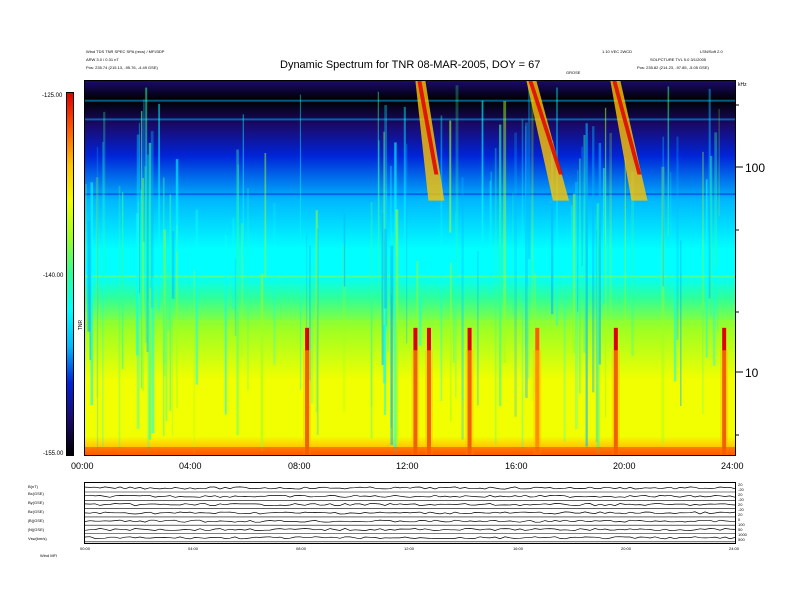 This screenshot has width=792, height=612. What do you see at coordinates (37, 538) in the screenshot?
I see `panel-label-6: Vsw(km/s)` at bounding box center [37, 538].